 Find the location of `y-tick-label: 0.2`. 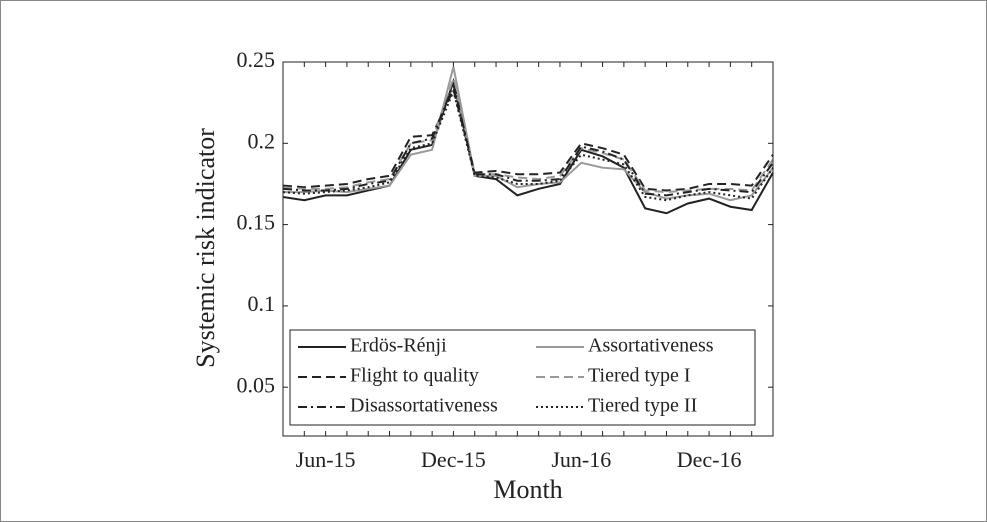

y-tick-label: 0.2 is located at coordinates (262, 140).